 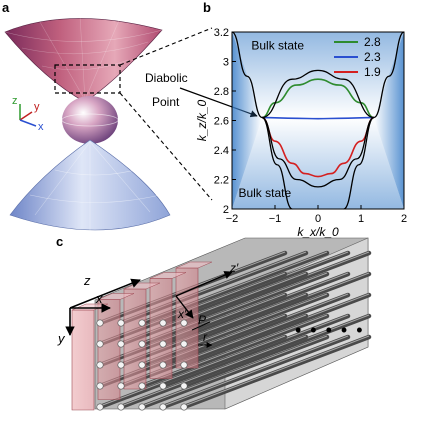 What do you see at coordinates (404, 219) in the screenshot?
I see `x-tick-label: 2` at bounding box center [404, 219].